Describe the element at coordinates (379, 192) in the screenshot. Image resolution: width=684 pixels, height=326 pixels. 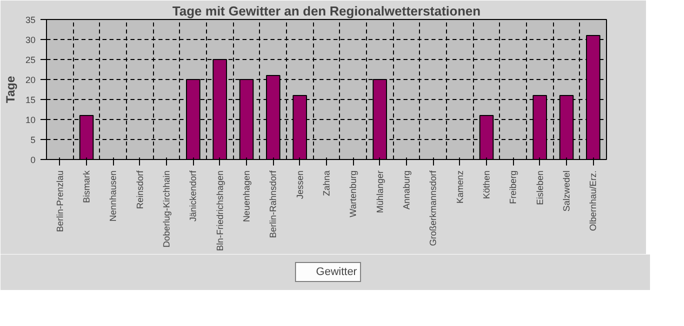
I see `x-tick-label: Mühlanger` at that location.